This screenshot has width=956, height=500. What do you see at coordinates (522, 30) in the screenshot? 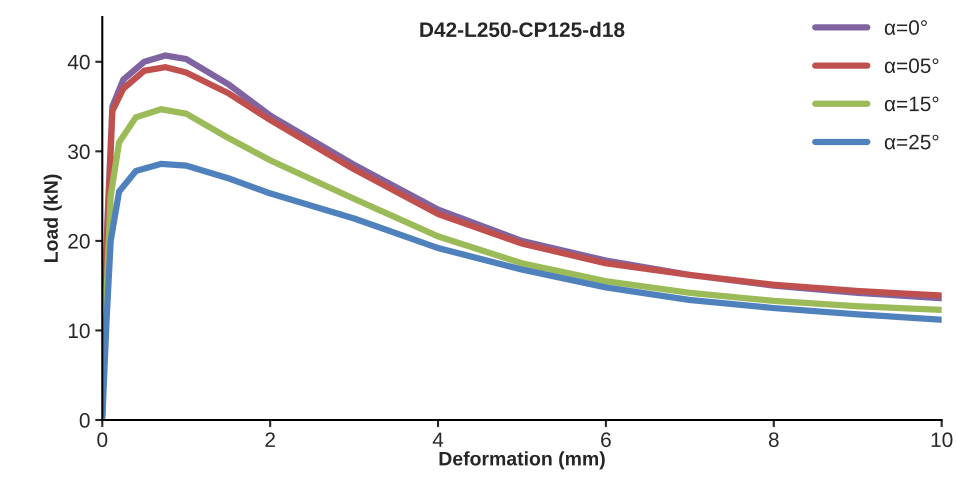
I see `chart-title: D42-L250-CP125-d18` at bounding box center [522, 30].